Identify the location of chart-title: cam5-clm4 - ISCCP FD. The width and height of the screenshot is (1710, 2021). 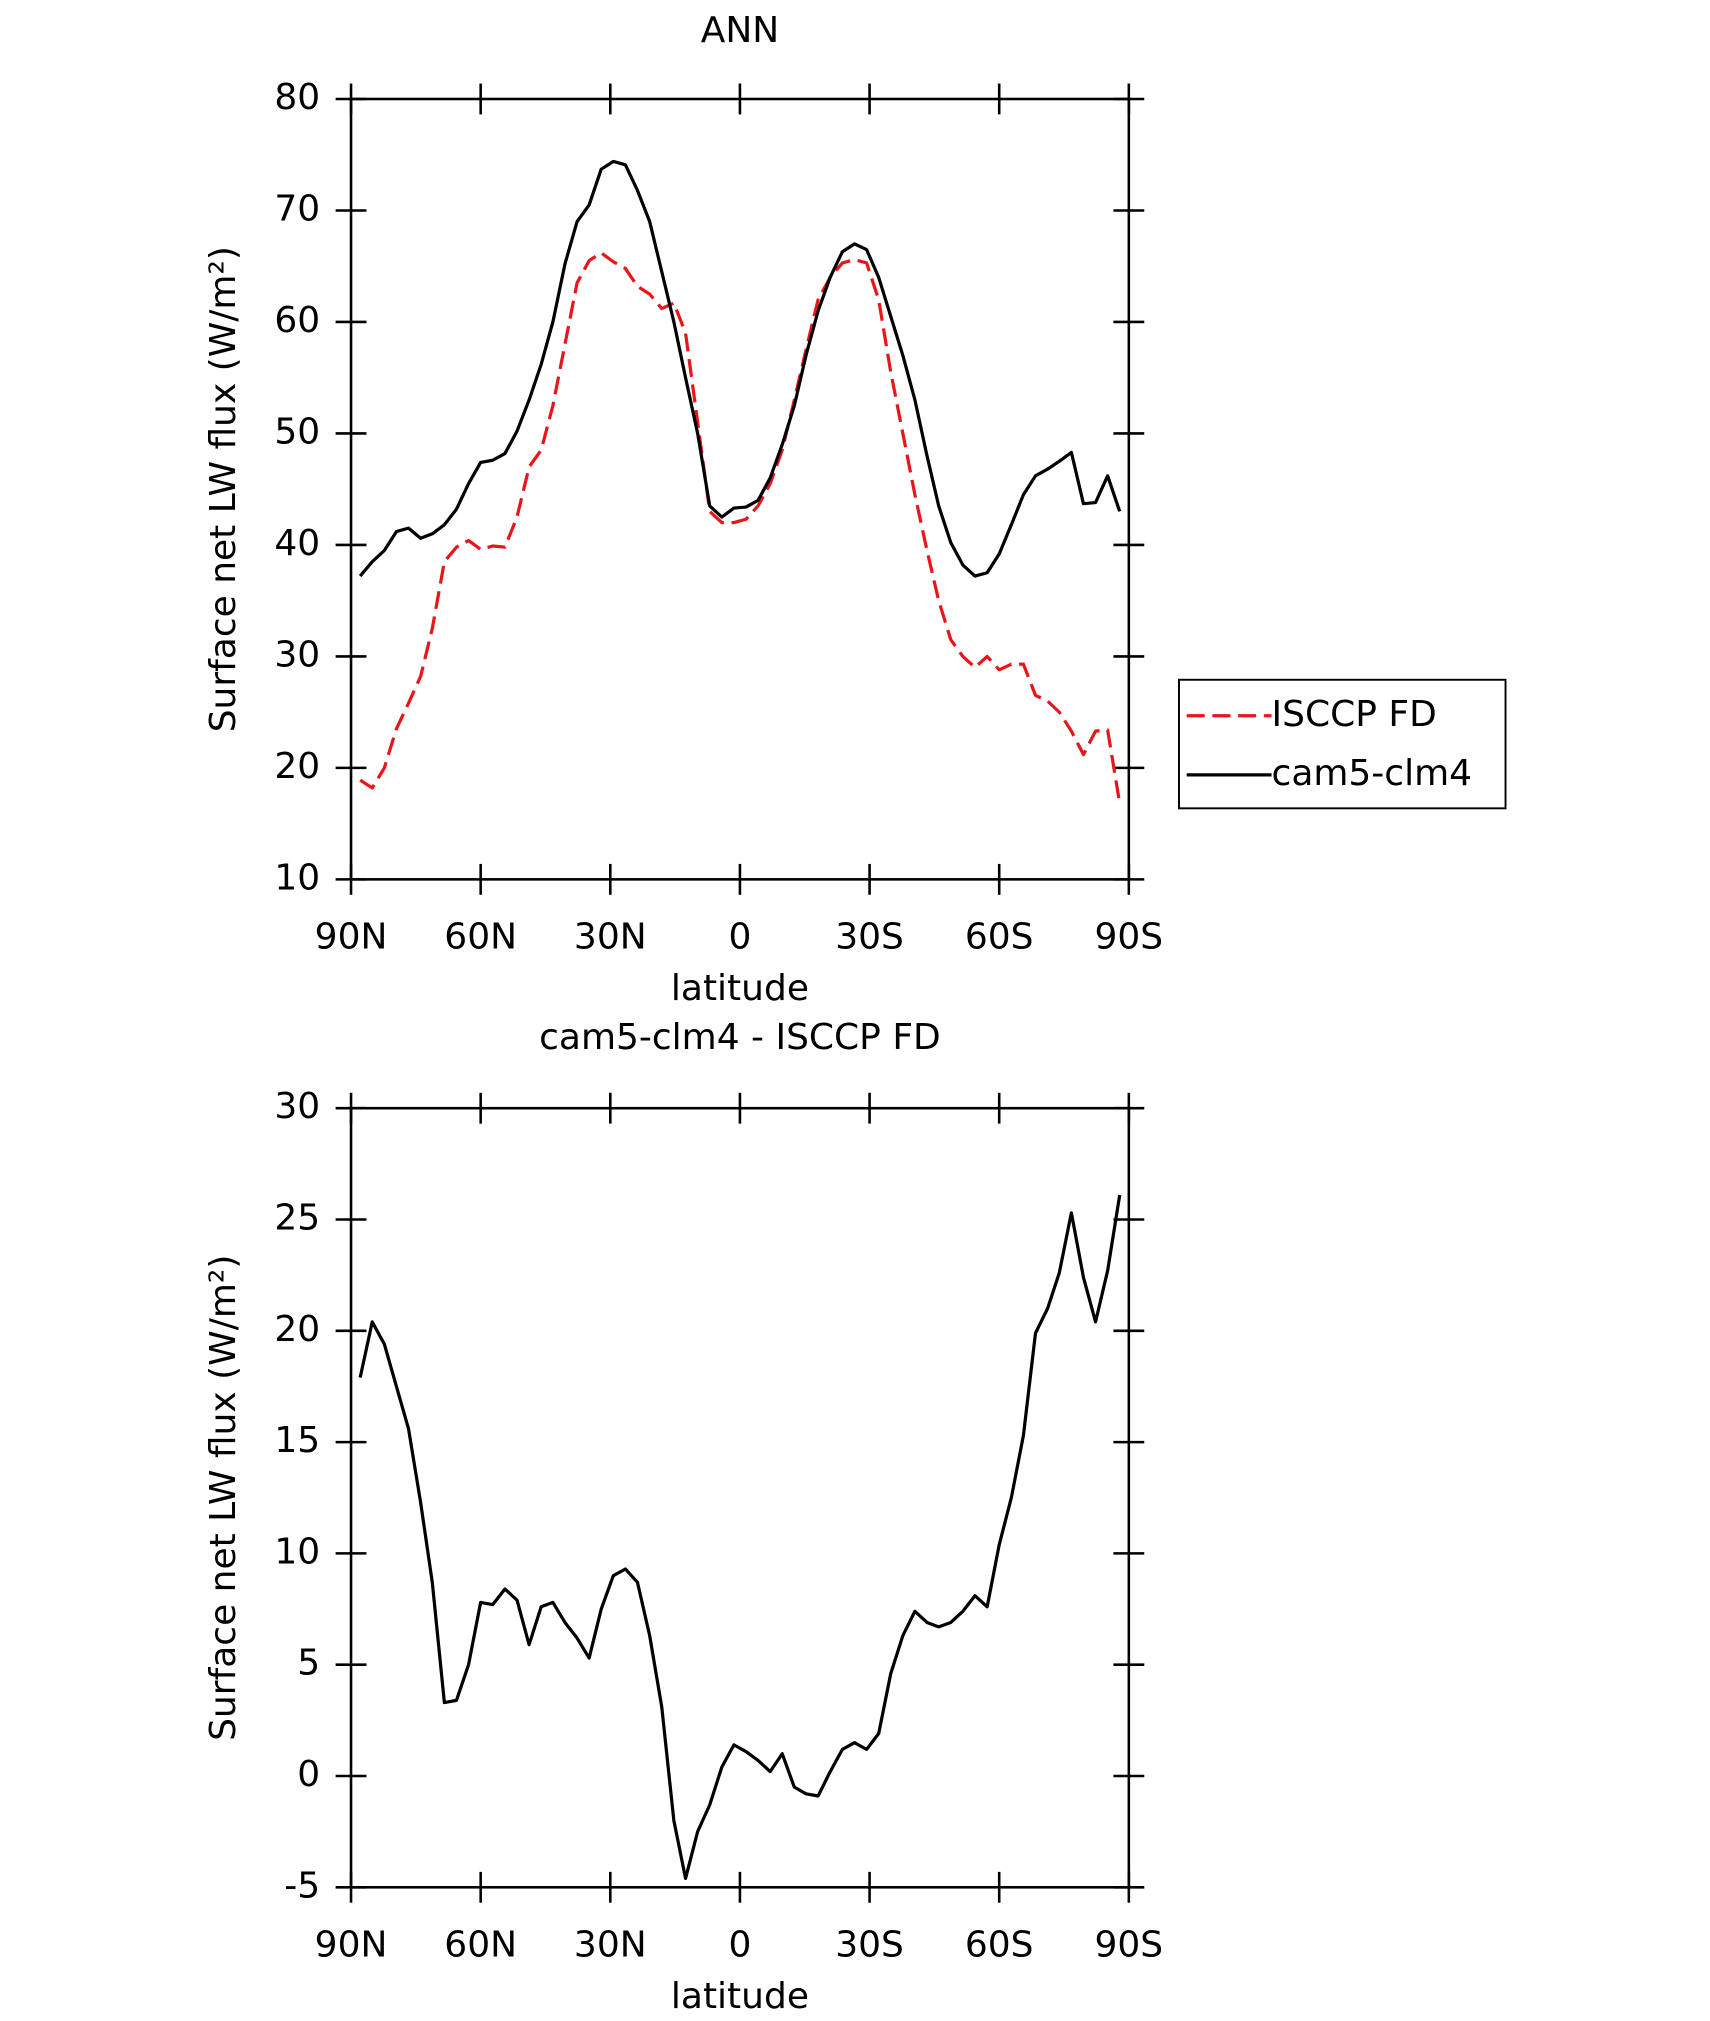
(740, 1037).